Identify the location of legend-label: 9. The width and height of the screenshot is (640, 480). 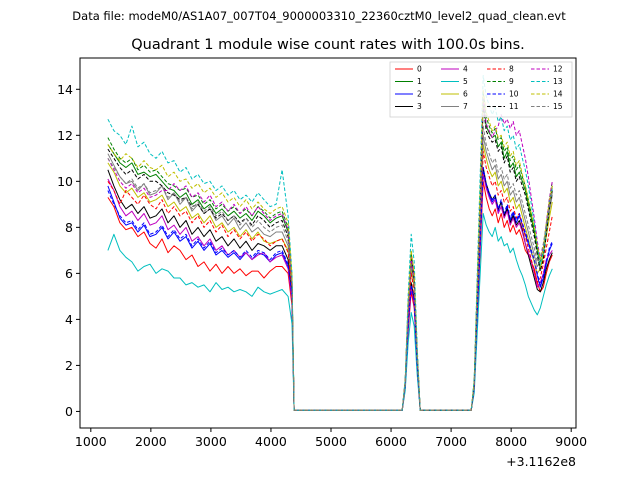
(511, 81).